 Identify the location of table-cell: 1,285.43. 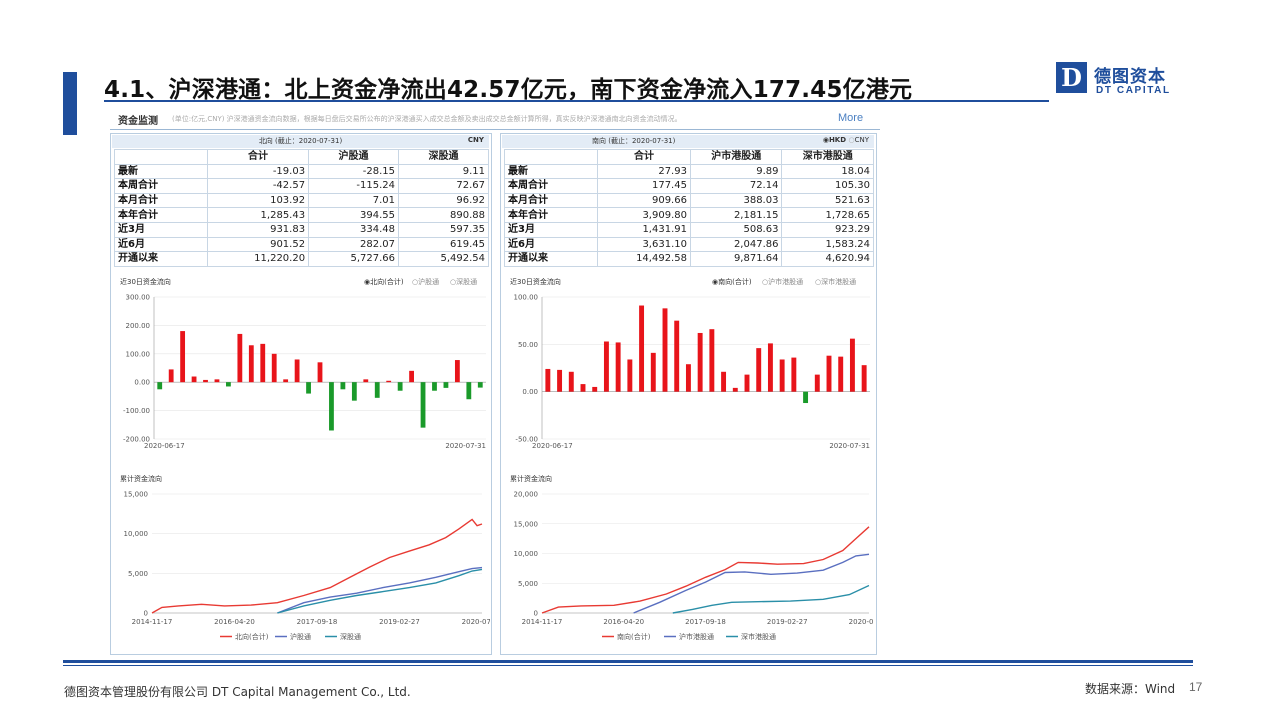
(258, 215).